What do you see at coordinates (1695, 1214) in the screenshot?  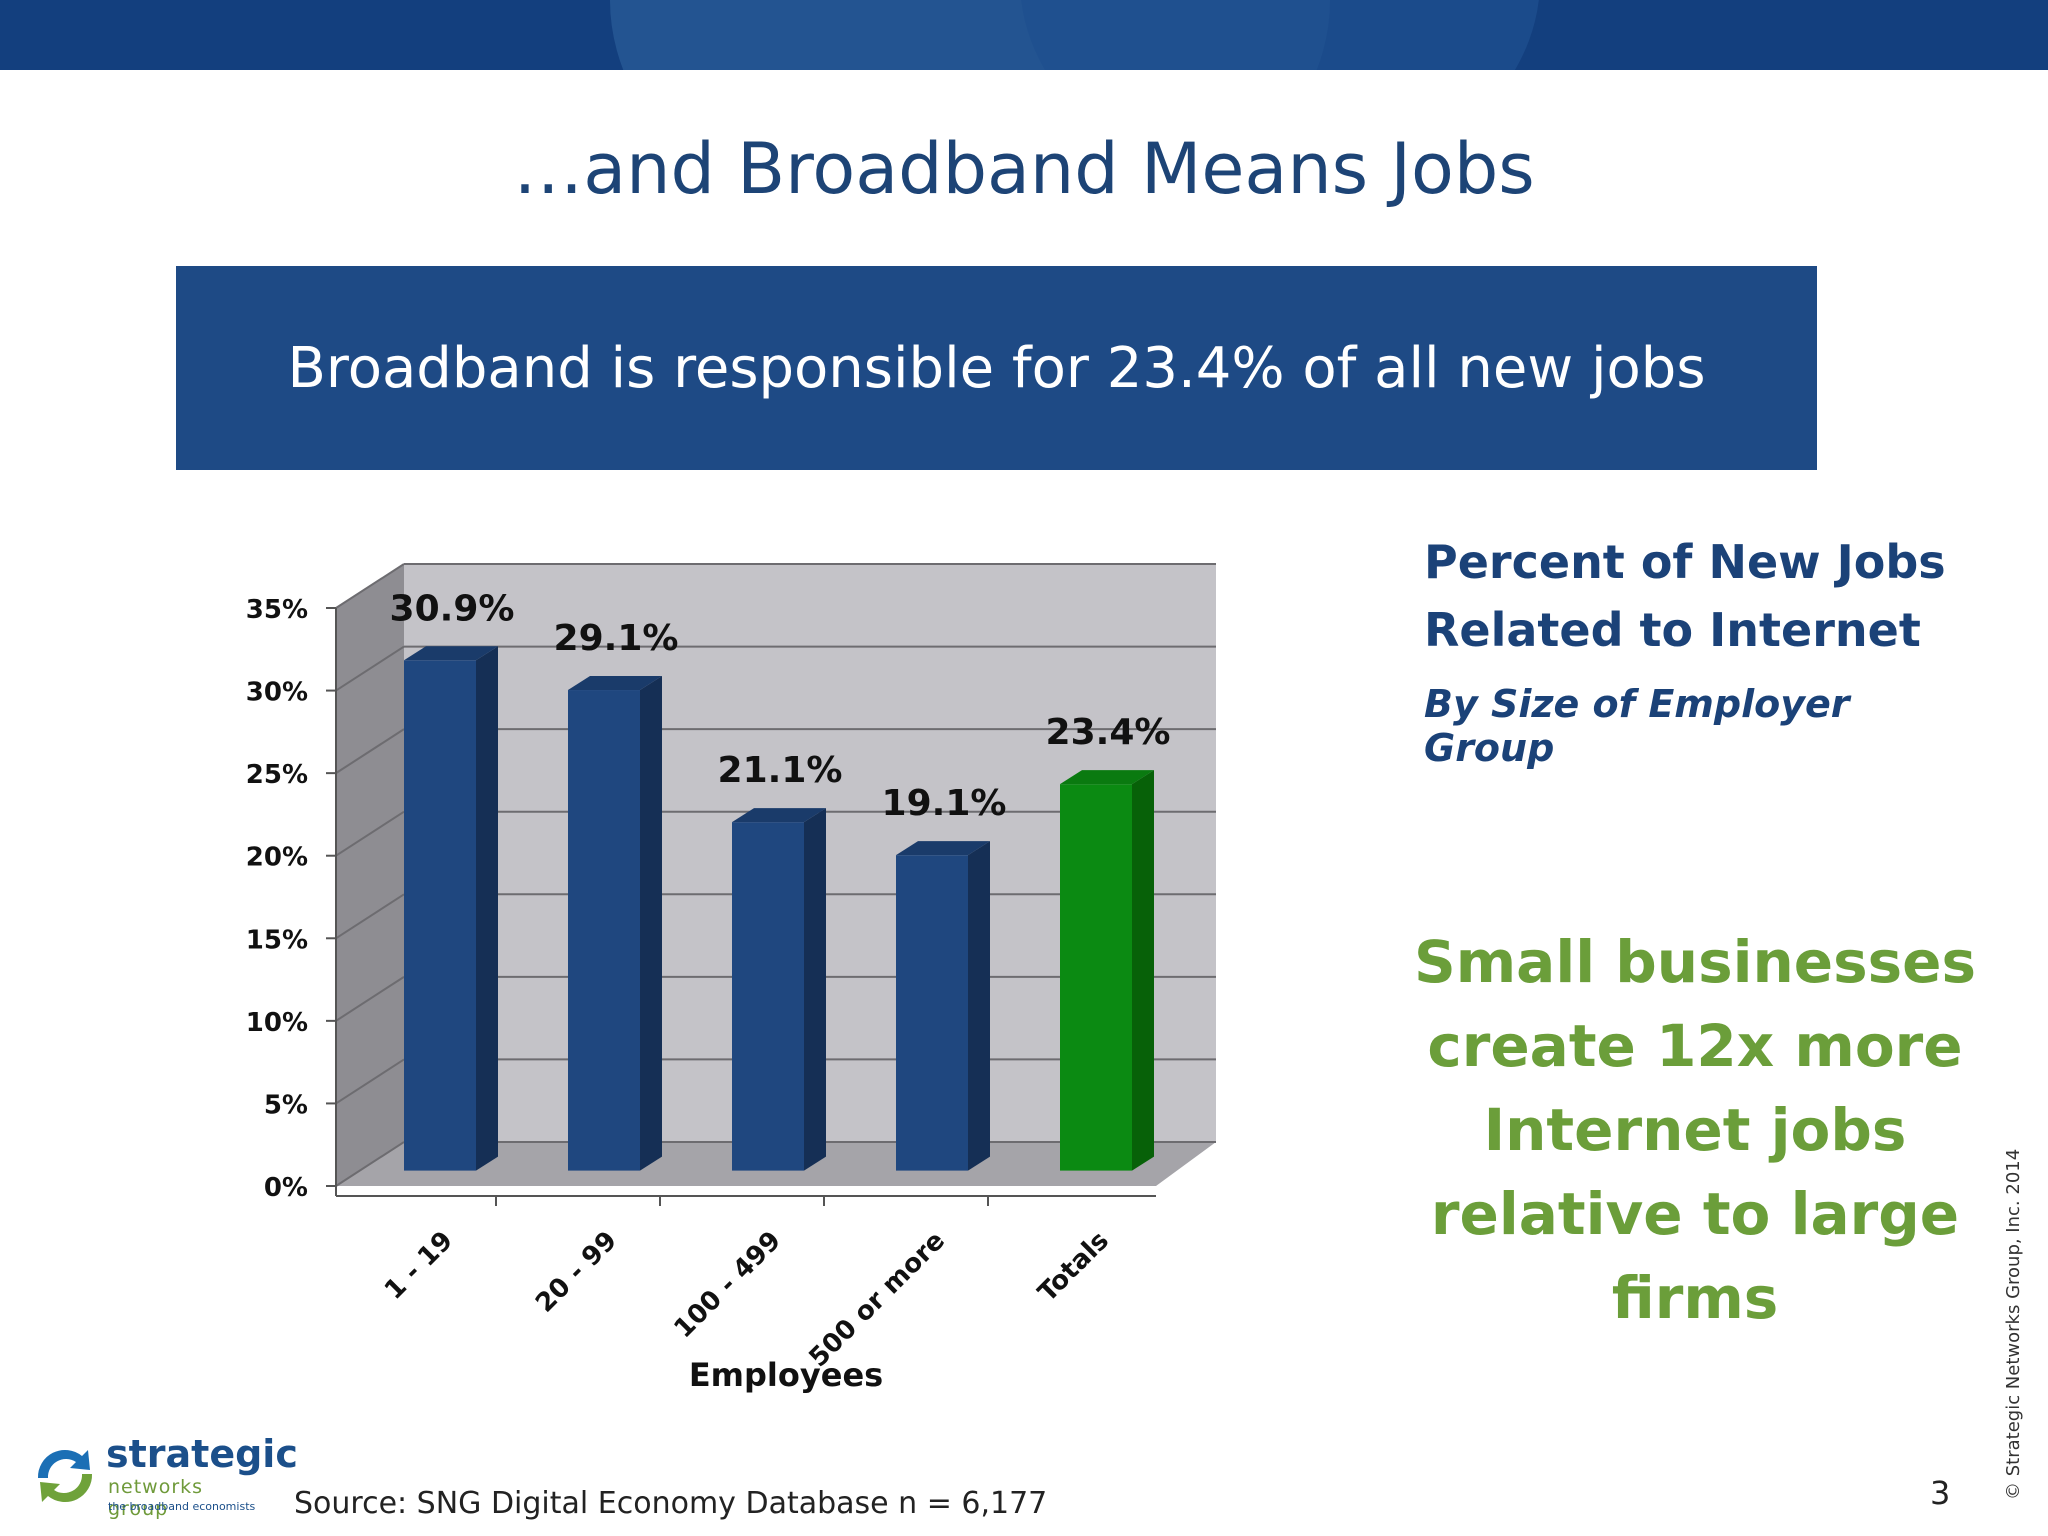 I see `callout-line: relative to large` at bounding box center [1695, 1214].